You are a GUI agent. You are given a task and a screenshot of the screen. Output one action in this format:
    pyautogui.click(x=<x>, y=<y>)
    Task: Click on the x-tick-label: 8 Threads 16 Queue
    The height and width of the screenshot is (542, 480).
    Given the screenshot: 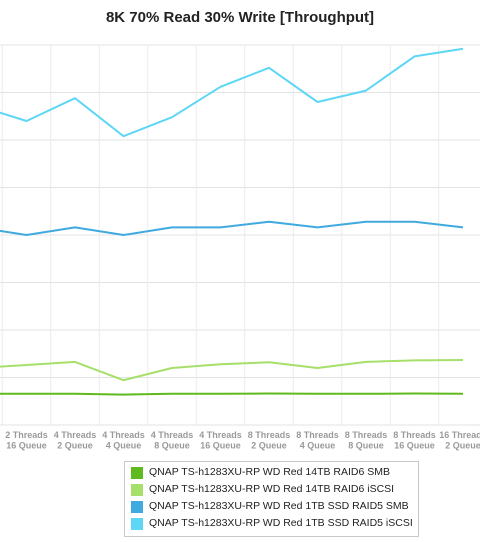 What is the action you would take?
    pyautogui.click(x=414, y=440)
    